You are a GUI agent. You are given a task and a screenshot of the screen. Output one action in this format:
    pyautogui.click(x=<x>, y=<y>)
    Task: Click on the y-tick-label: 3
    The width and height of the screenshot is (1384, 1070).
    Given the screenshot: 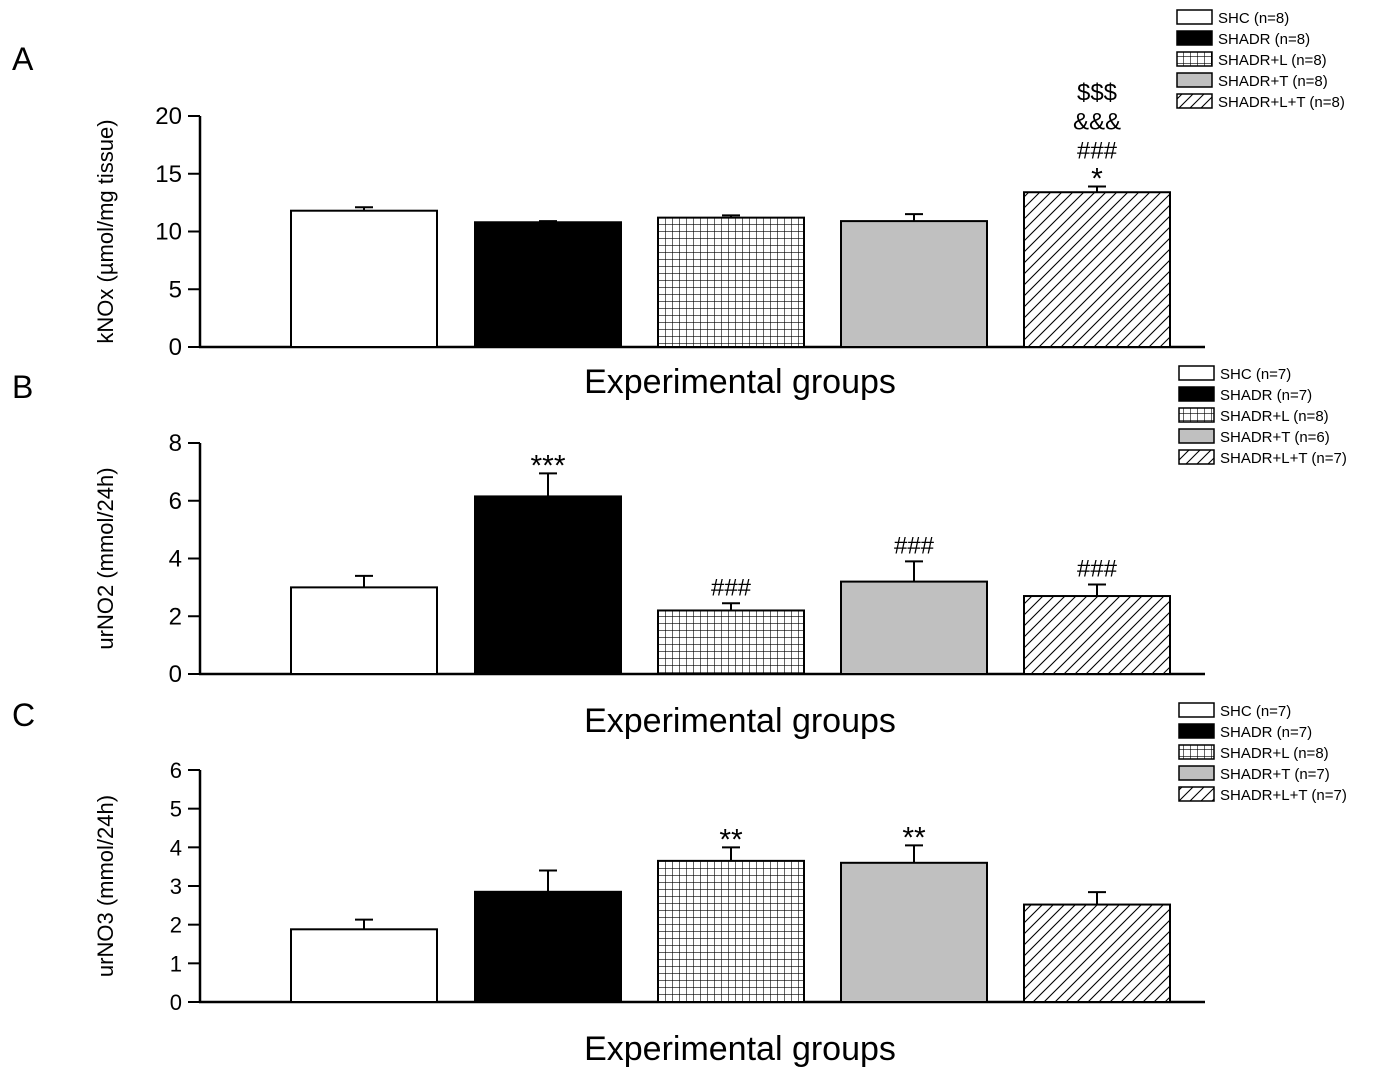 What is the action you would take?
    pyautogui.click(x=176, y=886)
    